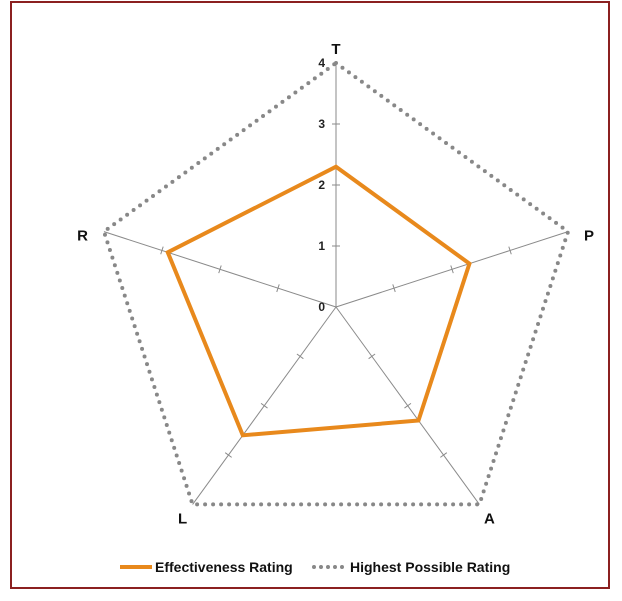 This screenshot has width=622, height=601. Describe the element at coordinates (489, 518) in the screenshot. I see `axis-label-a: A` at that location.